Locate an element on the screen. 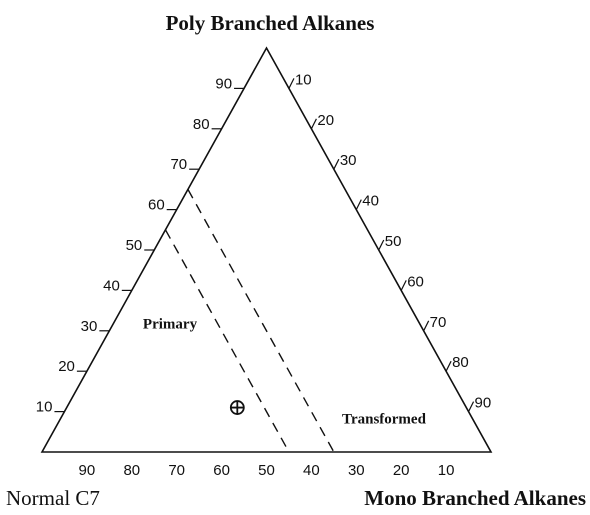  poly-tick-label: 80 is located at coordinates (201, 124).